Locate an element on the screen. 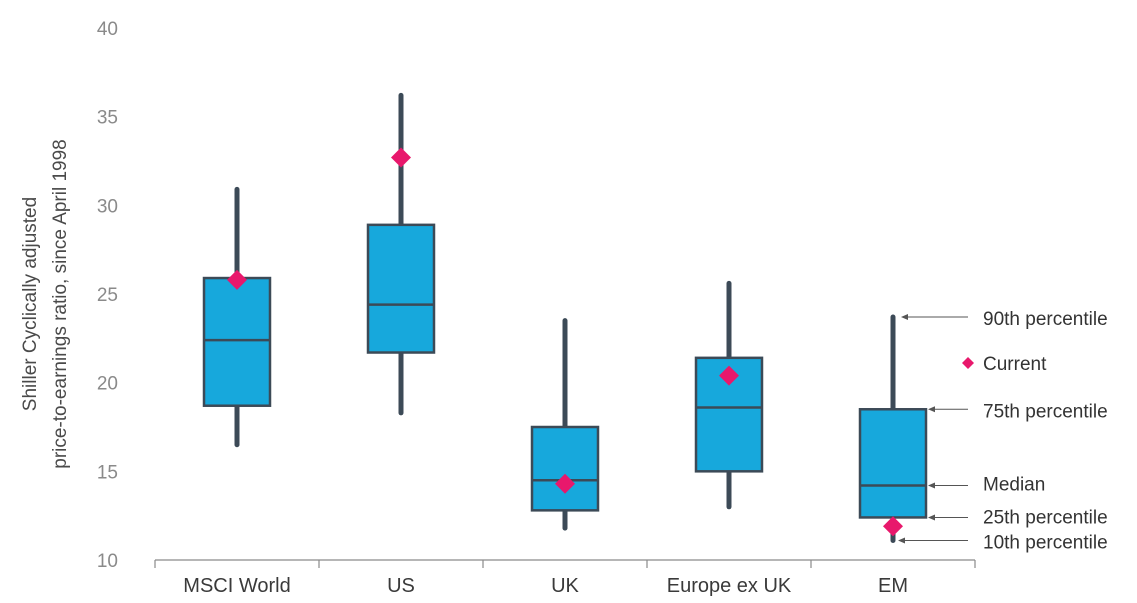  y-tick-label: 40 is located at coordinates (107, 29).